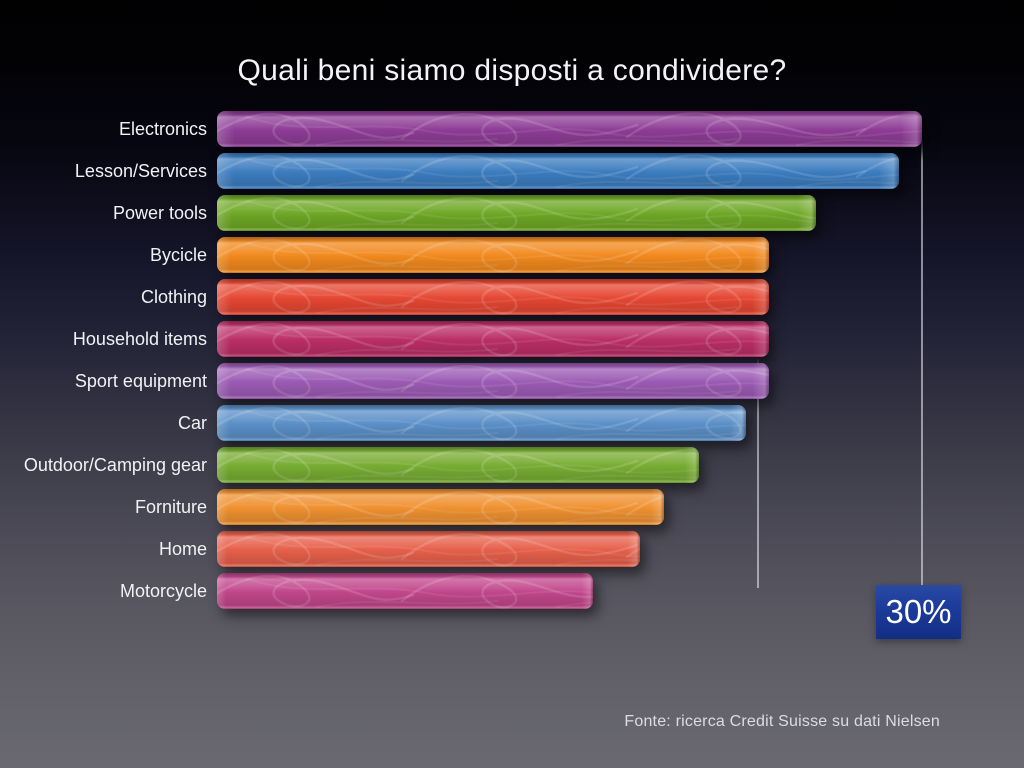  I want to click on bar-bycicle, so click(493, 255).